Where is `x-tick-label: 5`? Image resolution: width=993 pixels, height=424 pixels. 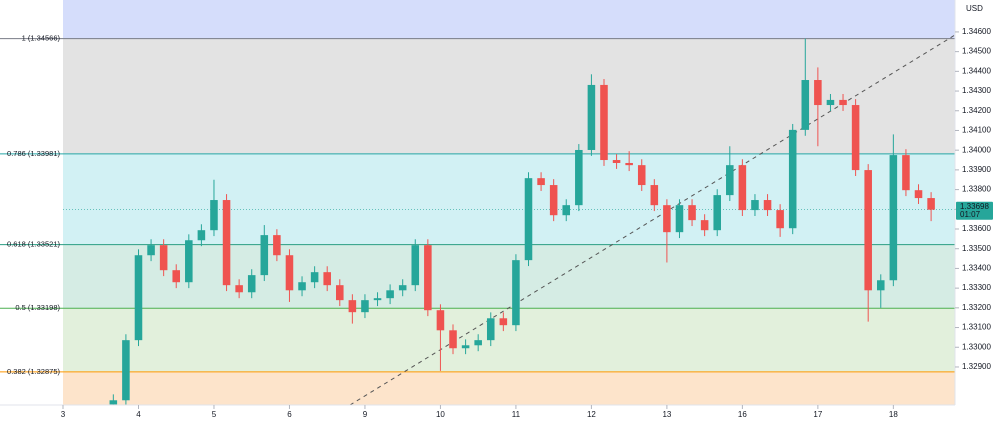 x-tick-label: 5 is located at coordinates (214, 414).